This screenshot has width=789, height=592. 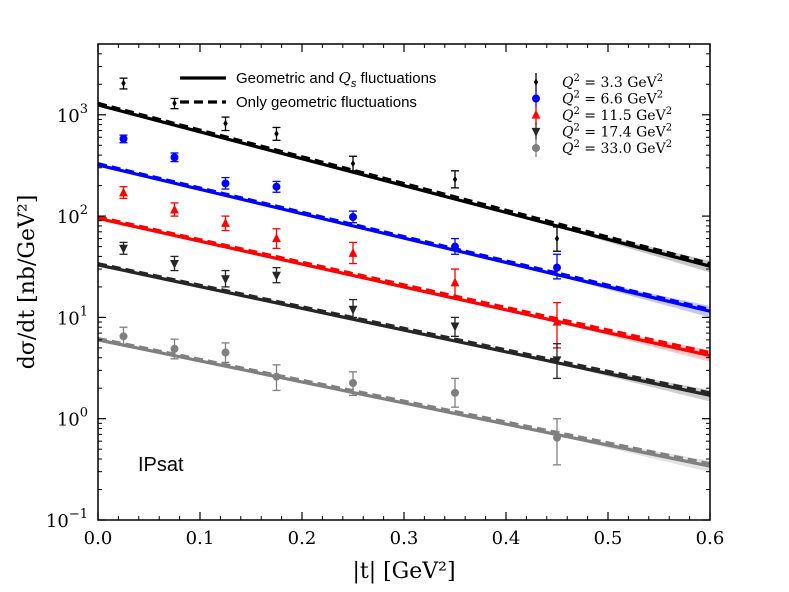 I want to click on y-tick-label: 10³, so click(x=72, y=114).